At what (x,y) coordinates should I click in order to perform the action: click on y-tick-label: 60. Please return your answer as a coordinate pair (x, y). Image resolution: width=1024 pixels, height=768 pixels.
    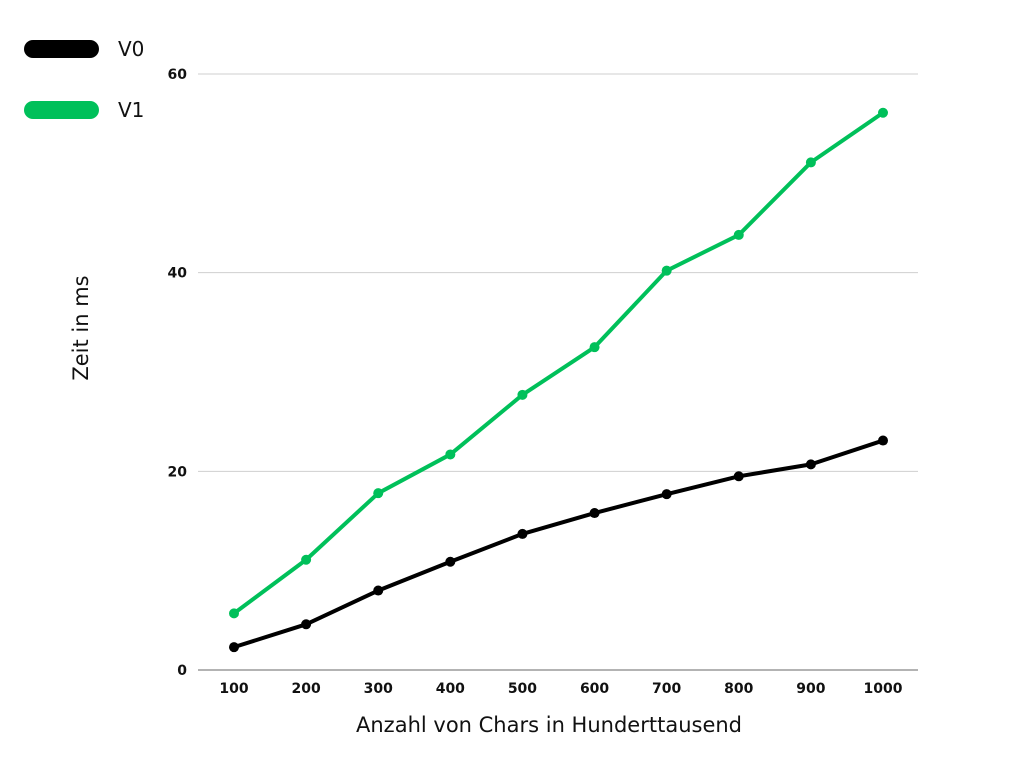
    Looking at the image, I should click on (178, 75).